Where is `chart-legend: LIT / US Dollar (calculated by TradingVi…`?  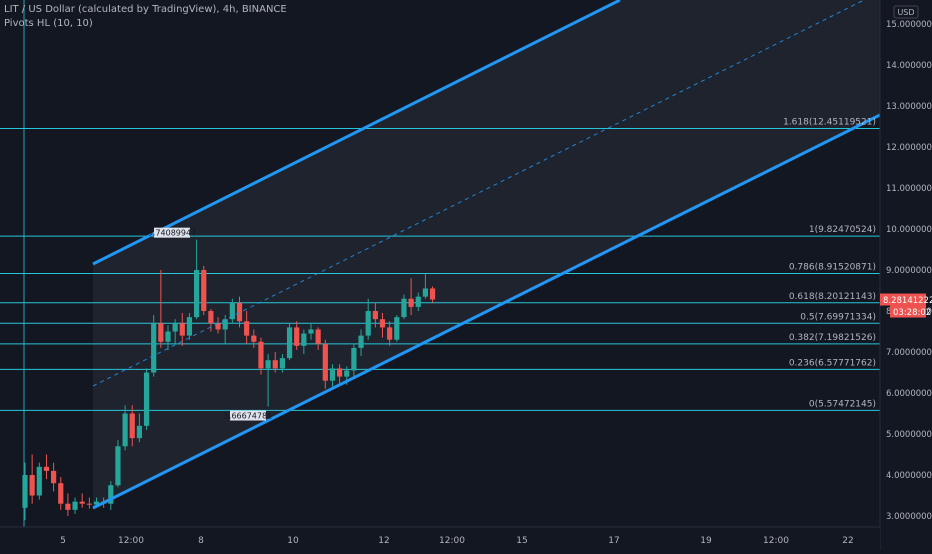
chart-legend: LIT / US Dollar (calculated by TradingVi… is located at coordinates (145, 17).